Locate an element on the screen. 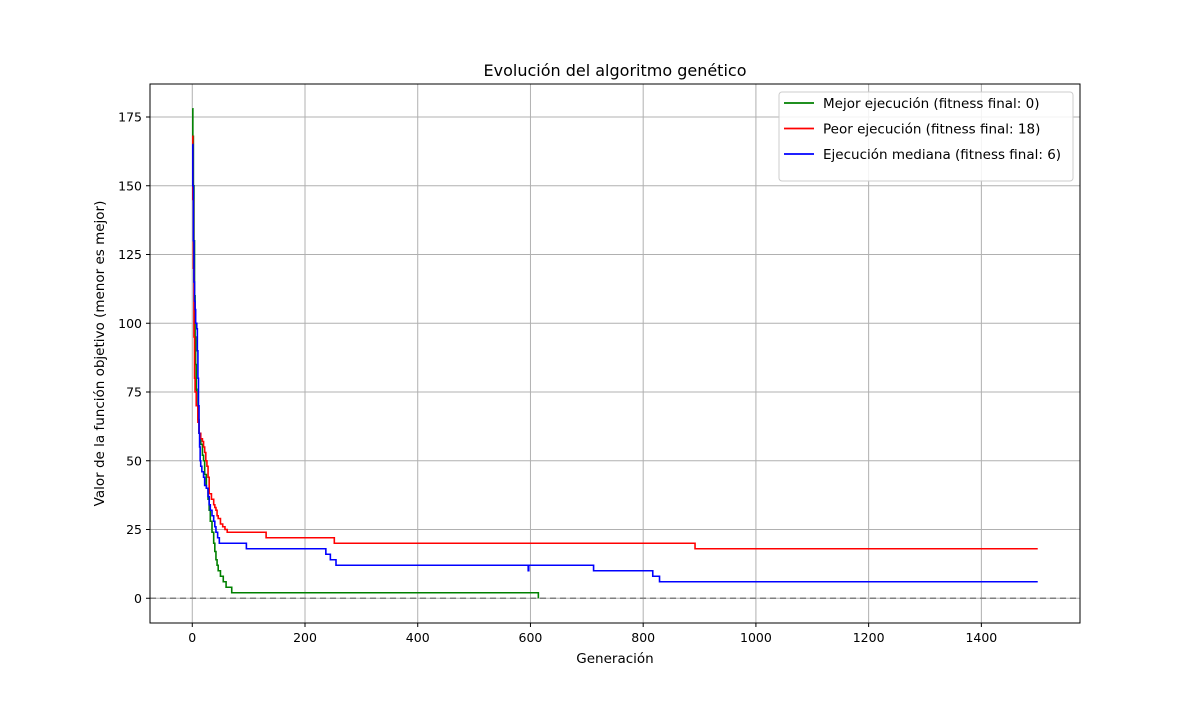  y-tick-label: 175 is located at coordinates (130, 117).